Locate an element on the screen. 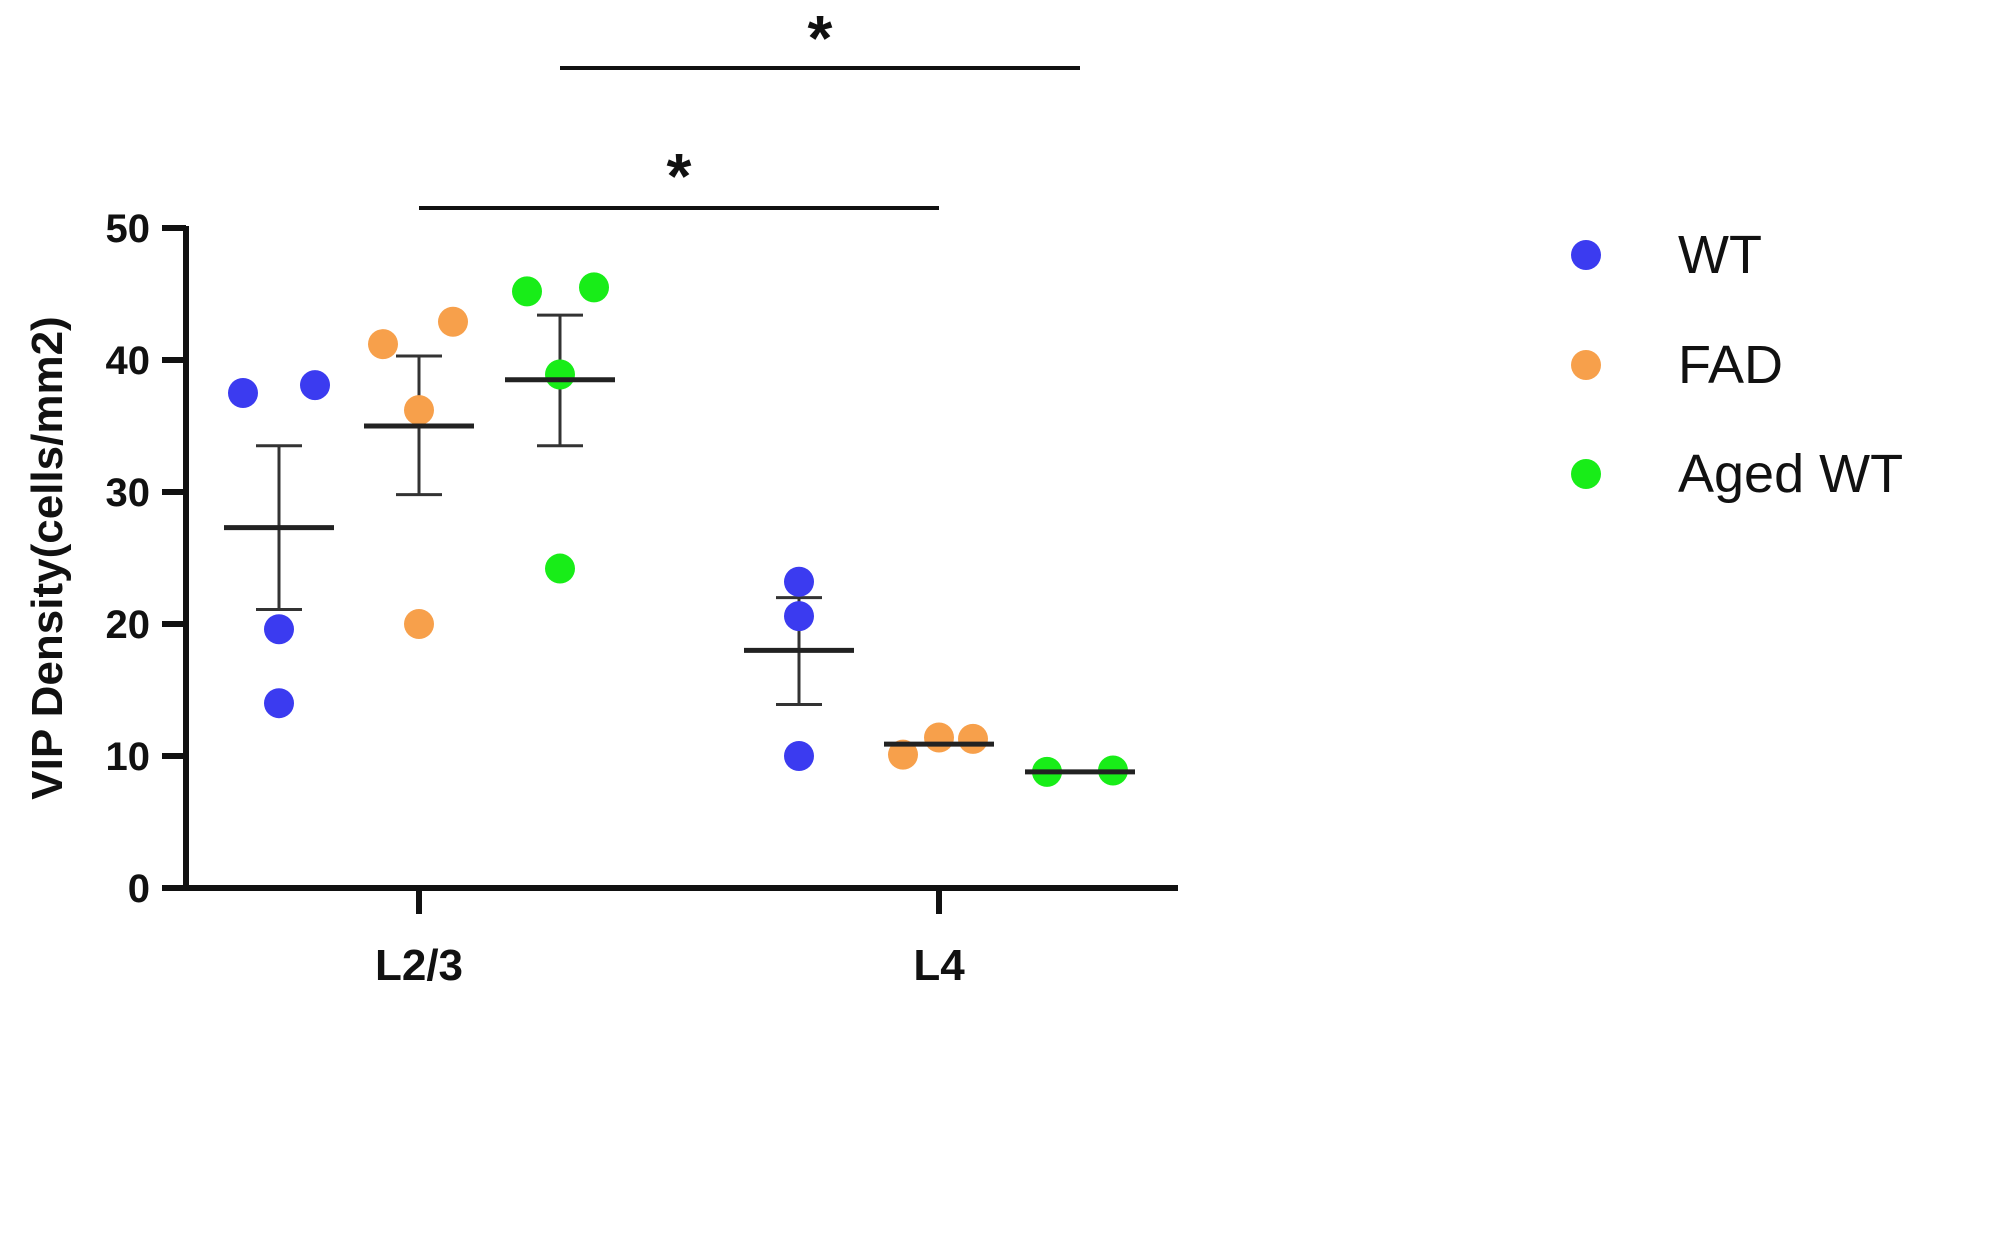 The image size is (1995, 1244). y-tick-label: 50 is located at coordinates (128, 229).